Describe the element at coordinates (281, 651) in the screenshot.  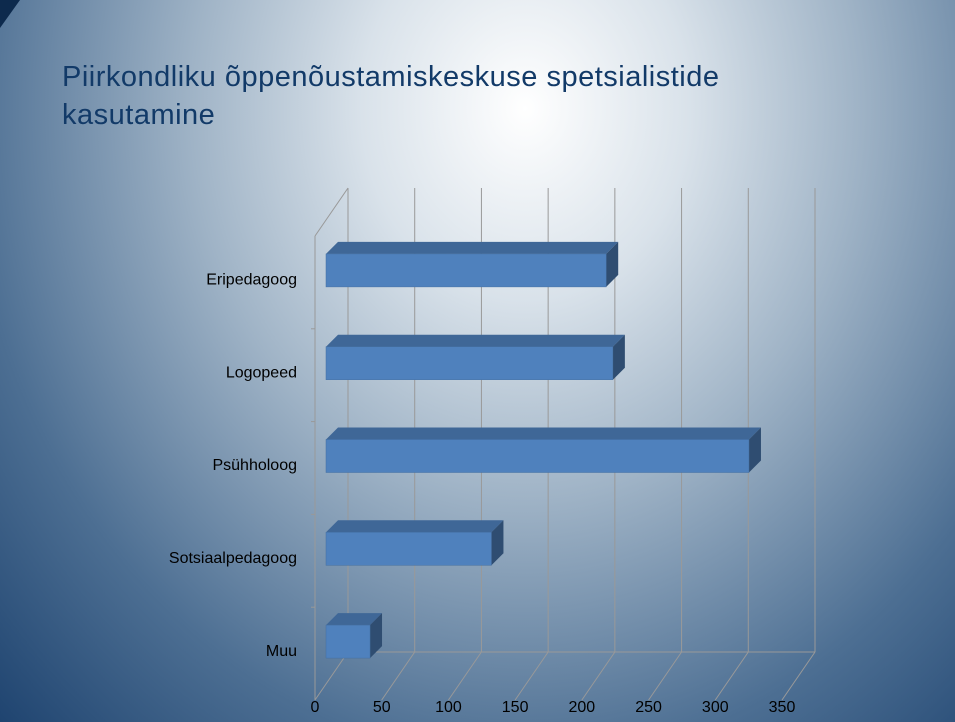
I see `y-tick-label: Muu` at that location.